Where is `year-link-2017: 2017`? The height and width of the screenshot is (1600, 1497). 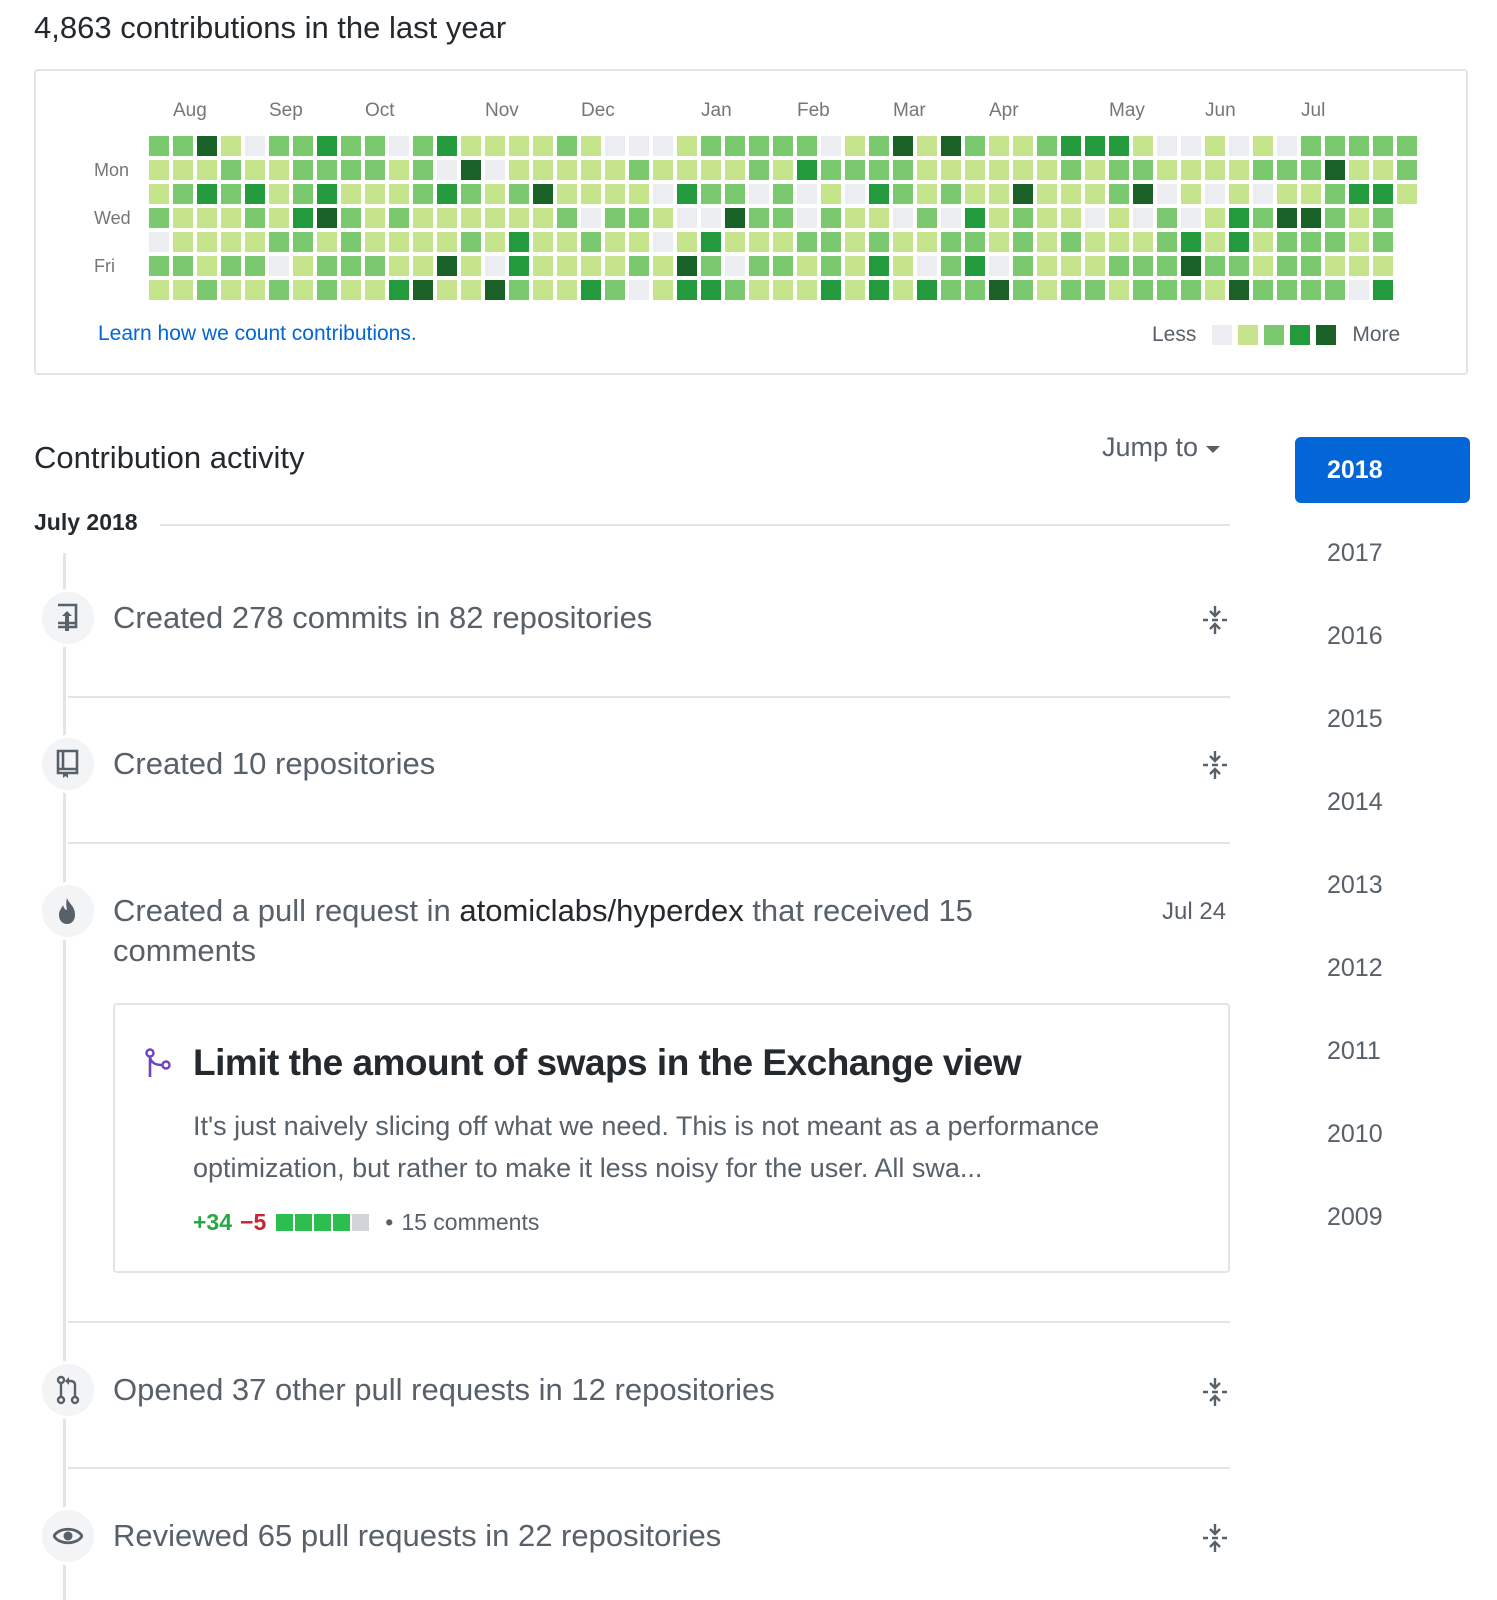
year-link-2017: 2017 is located at coordinates (1355, 552).